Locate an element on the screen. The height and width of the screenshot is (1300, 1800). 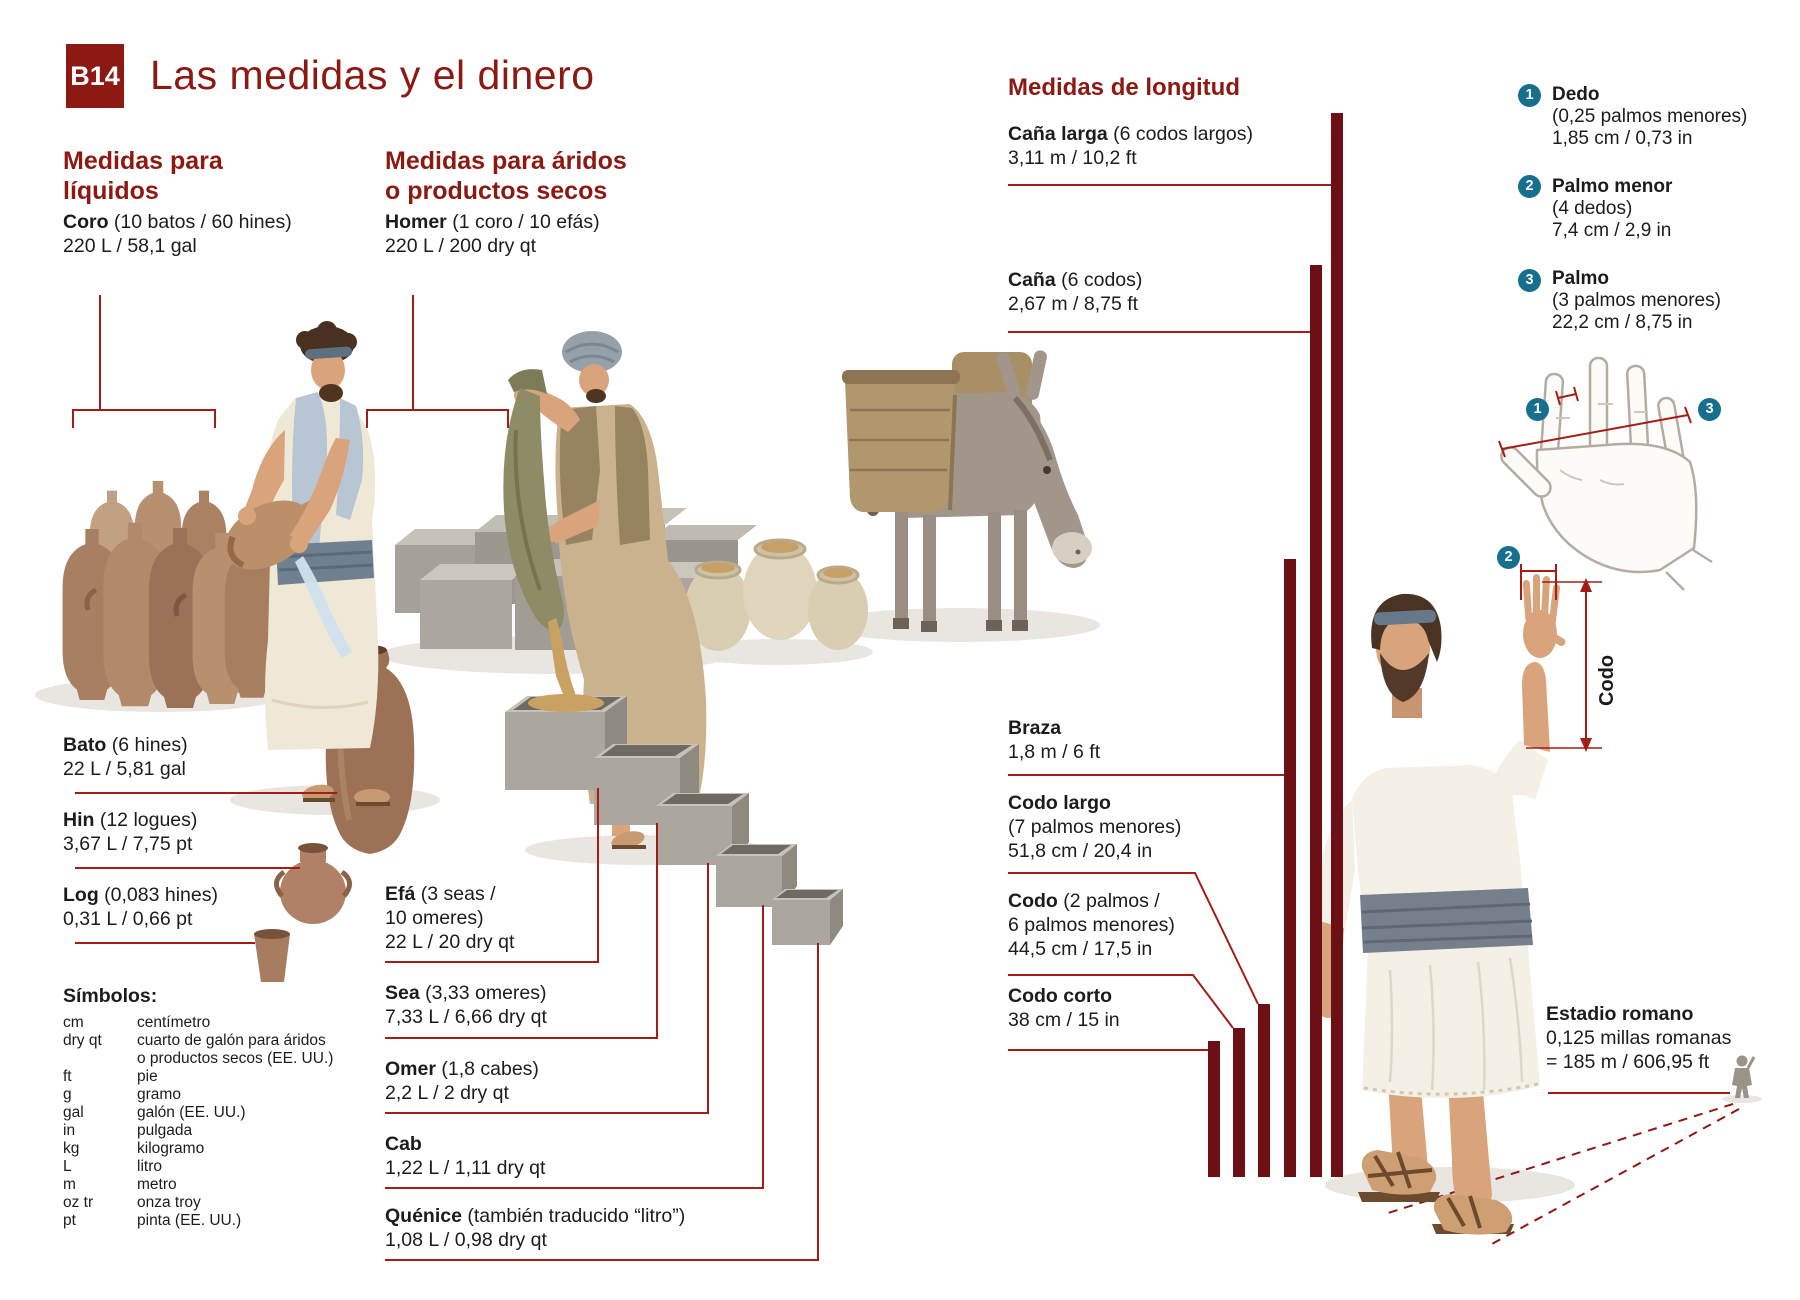
symbol-abbr: ft is located at coordinates (67, 1076).